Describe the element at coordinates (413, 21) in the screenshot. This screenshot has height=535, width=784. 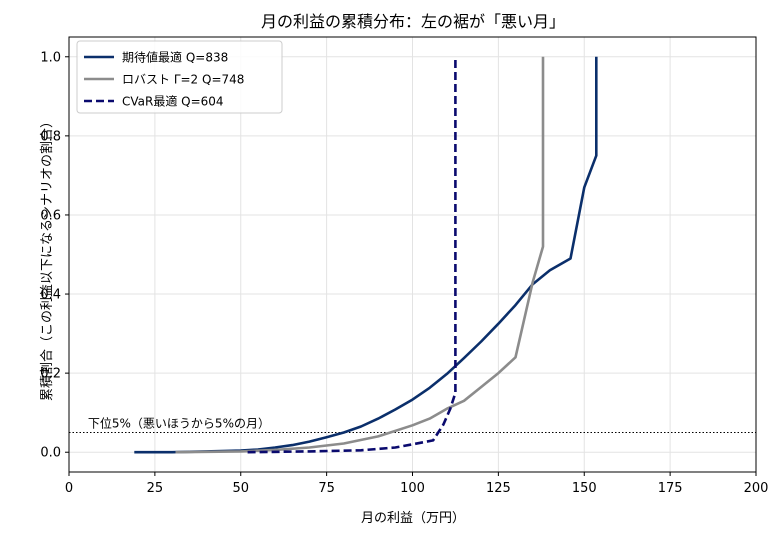
I see `chart-title: 月の利益の累積分布：左の裾が「悪い月」` at that location.